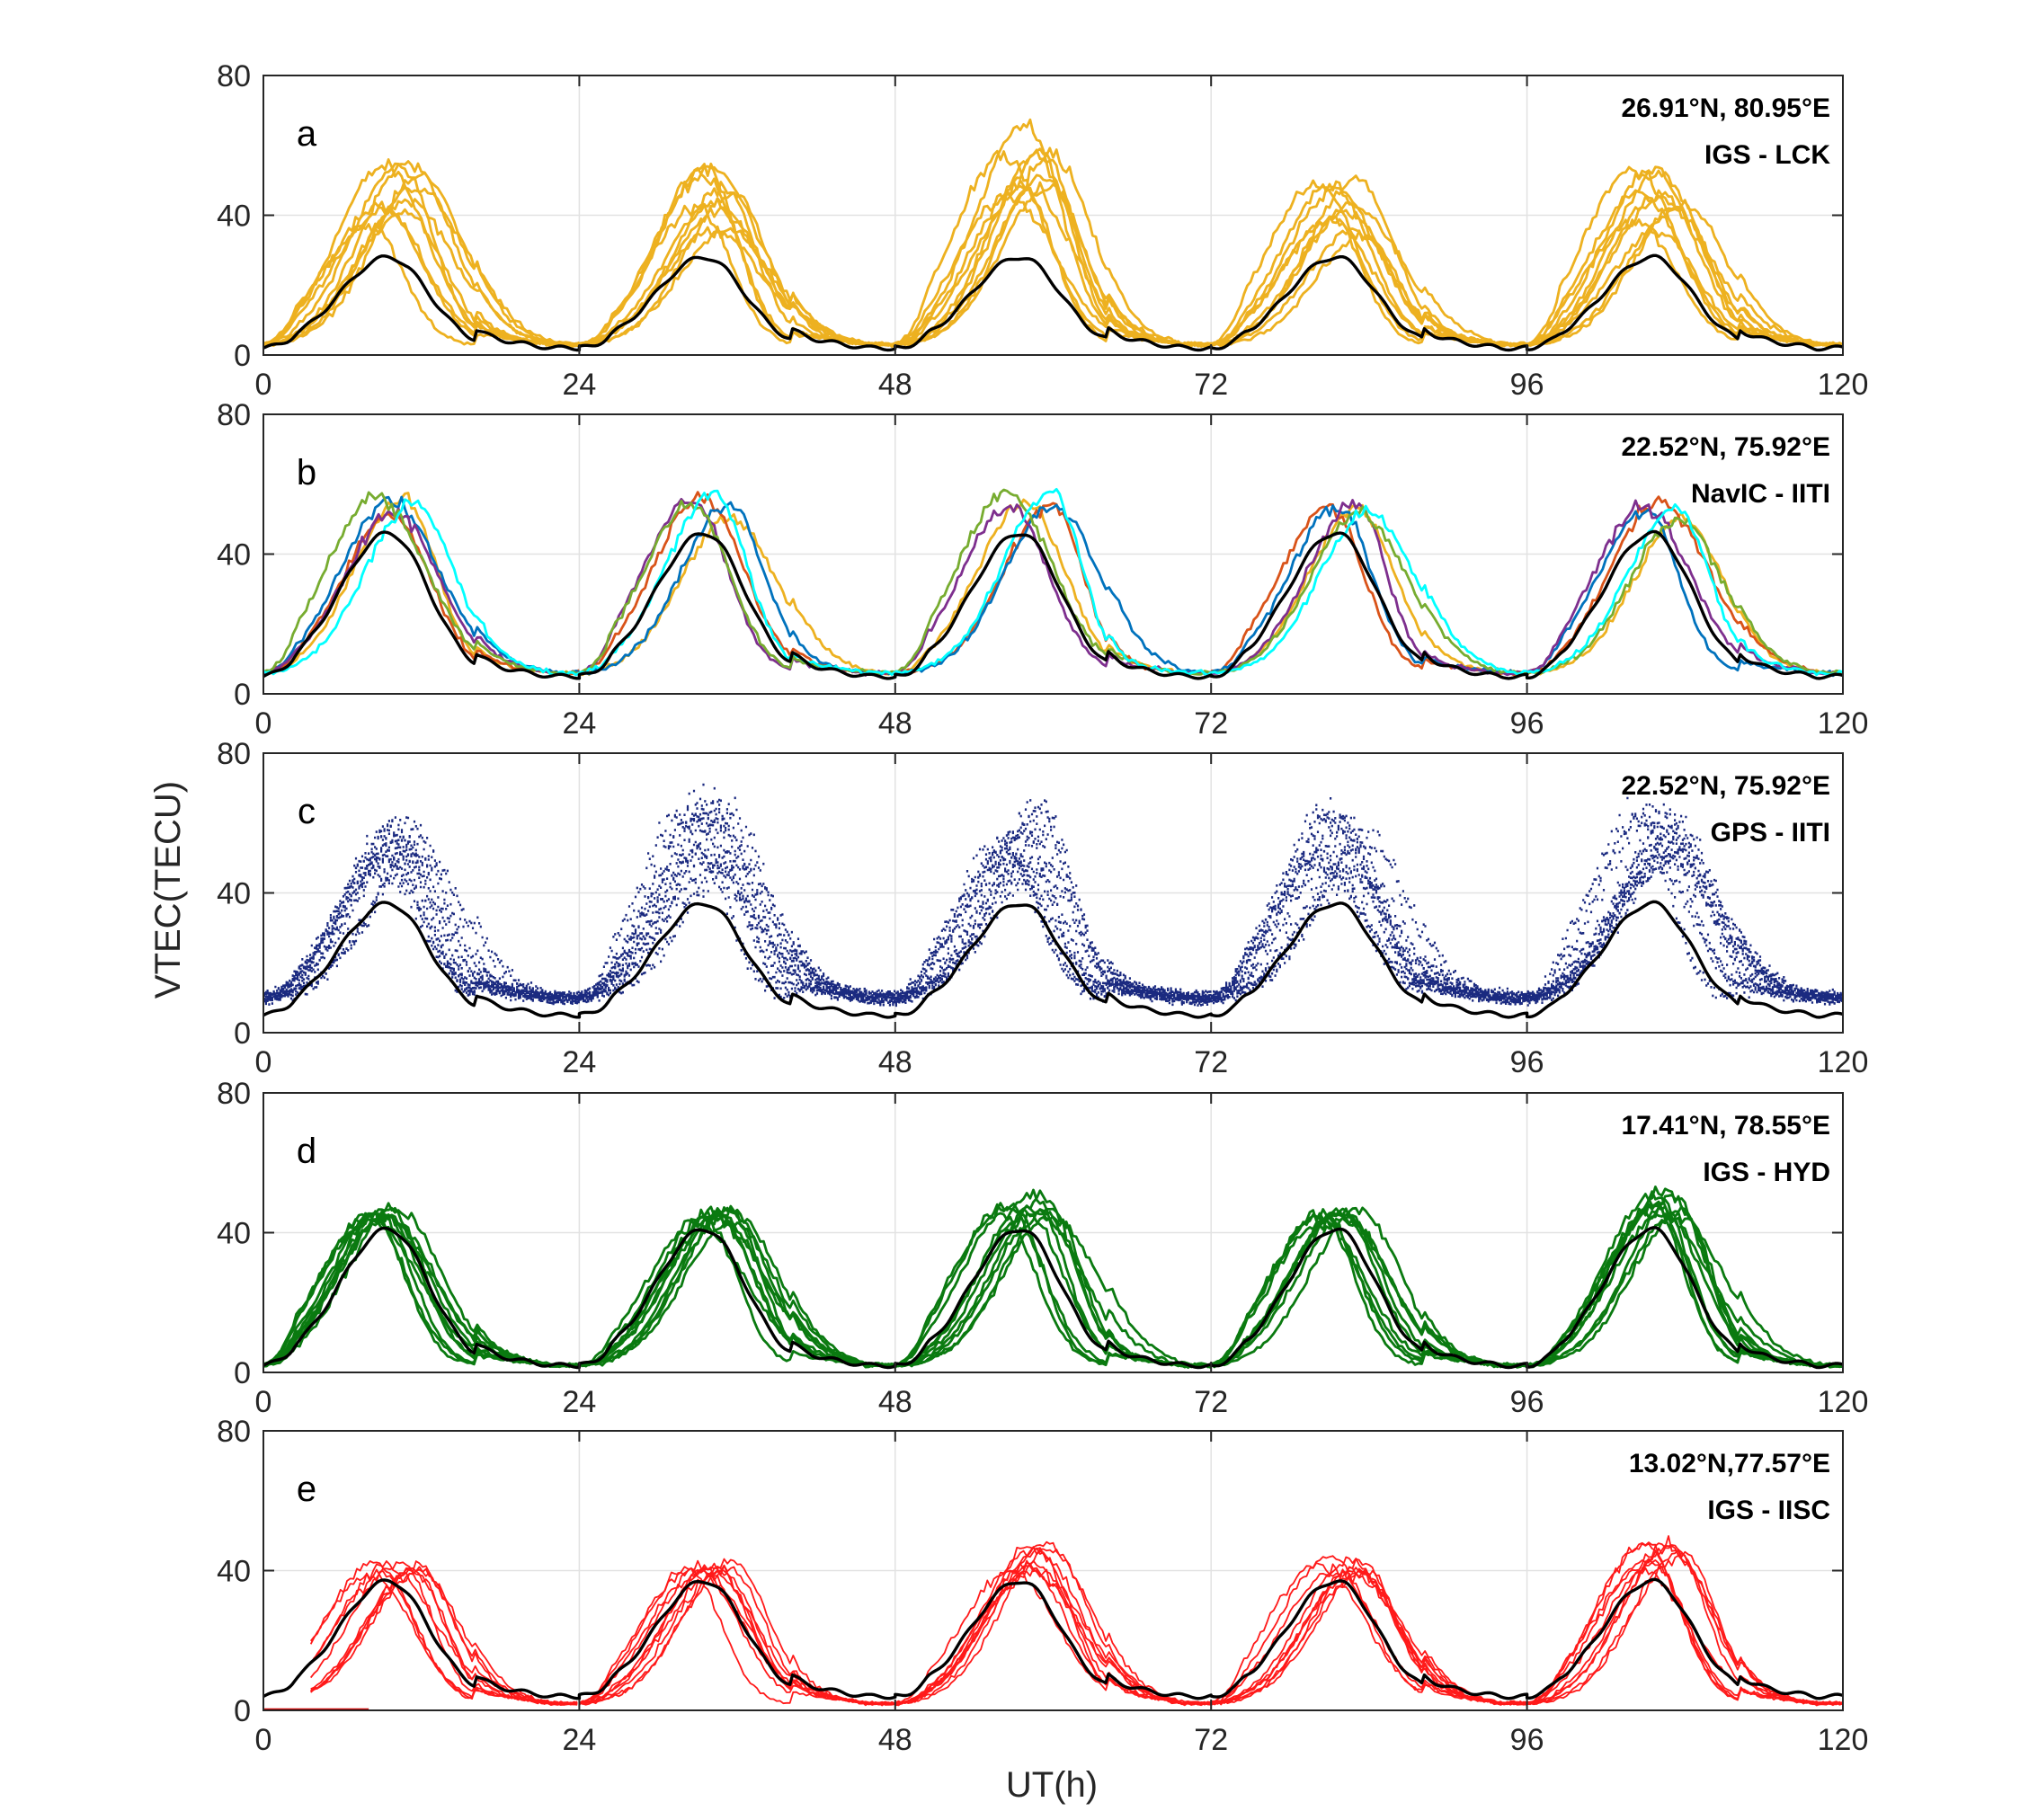 The image size is (2020, 1820). Describe the element at coordinates (168, 890) in the screenshot. I see `y-axis-label: VTEC(TECU)` at that location.